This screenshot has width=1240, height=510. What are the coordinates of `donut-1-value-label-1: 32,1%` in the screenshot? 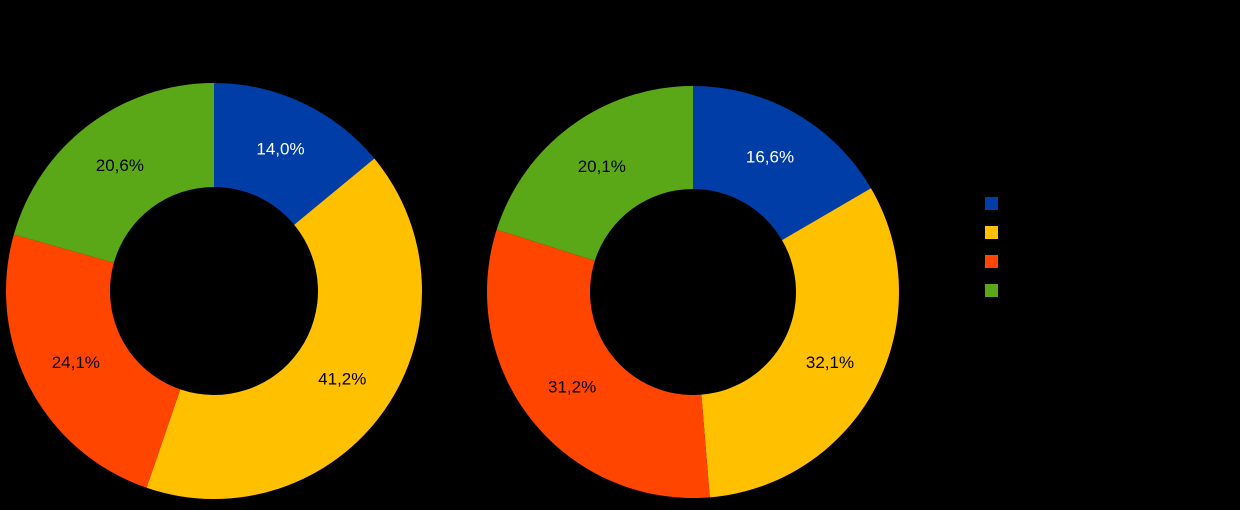 It's located at (830, 362).